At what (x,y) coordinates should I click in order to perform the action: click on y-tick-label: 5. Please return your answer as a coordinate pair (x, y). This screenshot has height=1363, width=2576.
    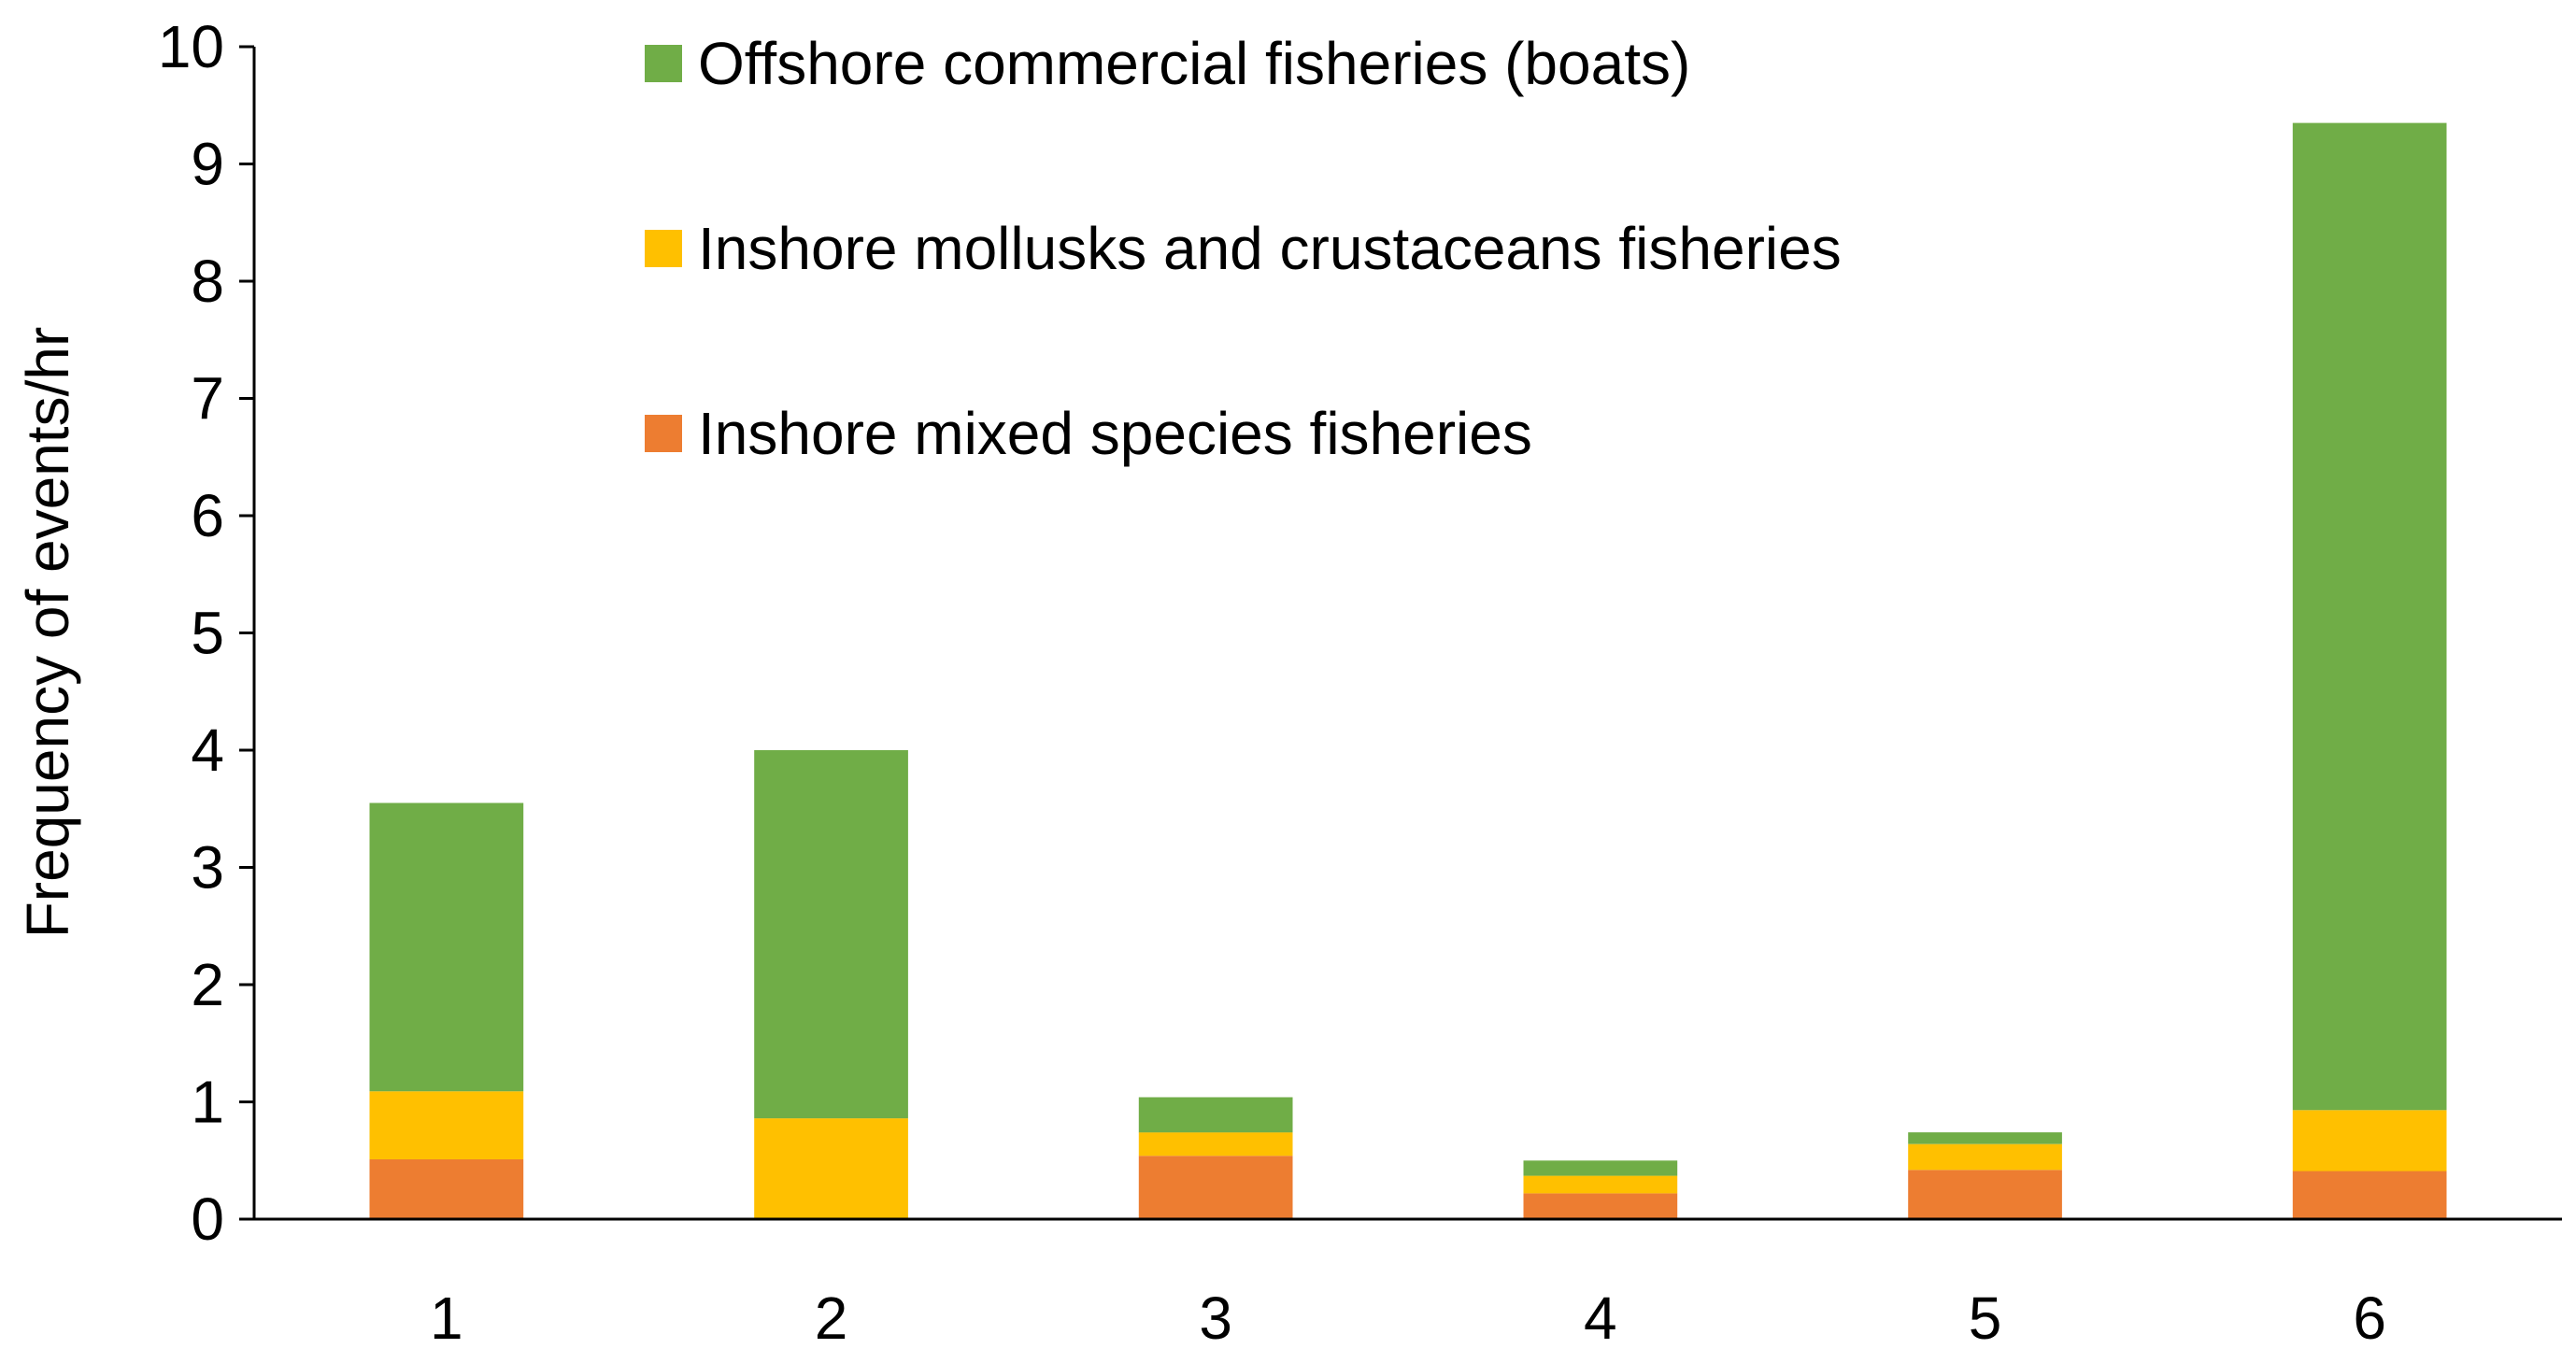
    Looking at the image, I should click on (207, 633).